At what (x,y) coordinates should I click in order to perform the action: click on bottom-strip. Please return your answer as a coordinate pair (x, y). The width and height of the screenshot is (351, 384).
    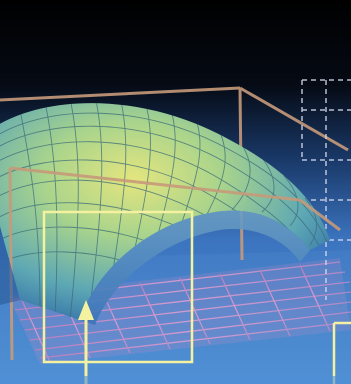
    Looking at the image, I should click on (175, 380).